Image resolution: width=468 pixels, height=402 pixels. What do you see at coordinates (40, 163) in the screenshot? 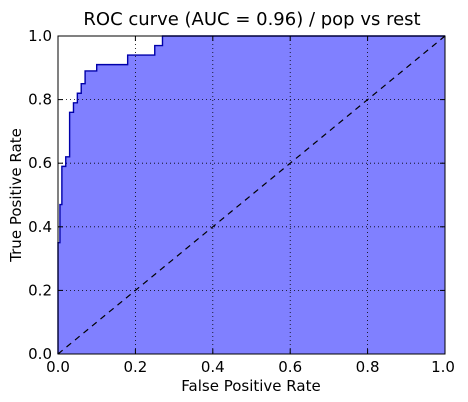
I see `y-tick-label: 0.6` at bounding box center [40, 163].